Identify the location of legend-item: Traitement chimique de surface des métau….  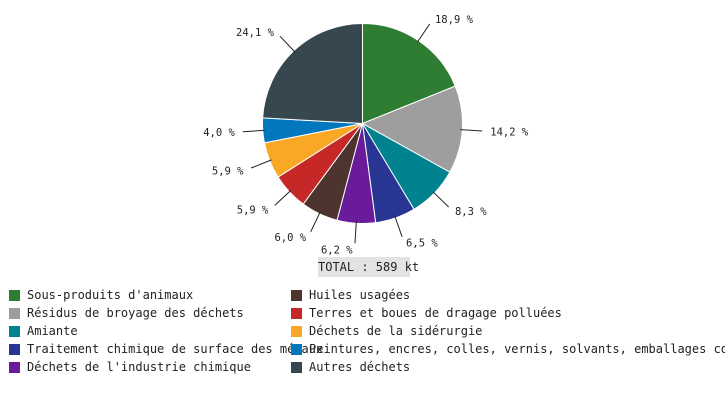
(166, 349).